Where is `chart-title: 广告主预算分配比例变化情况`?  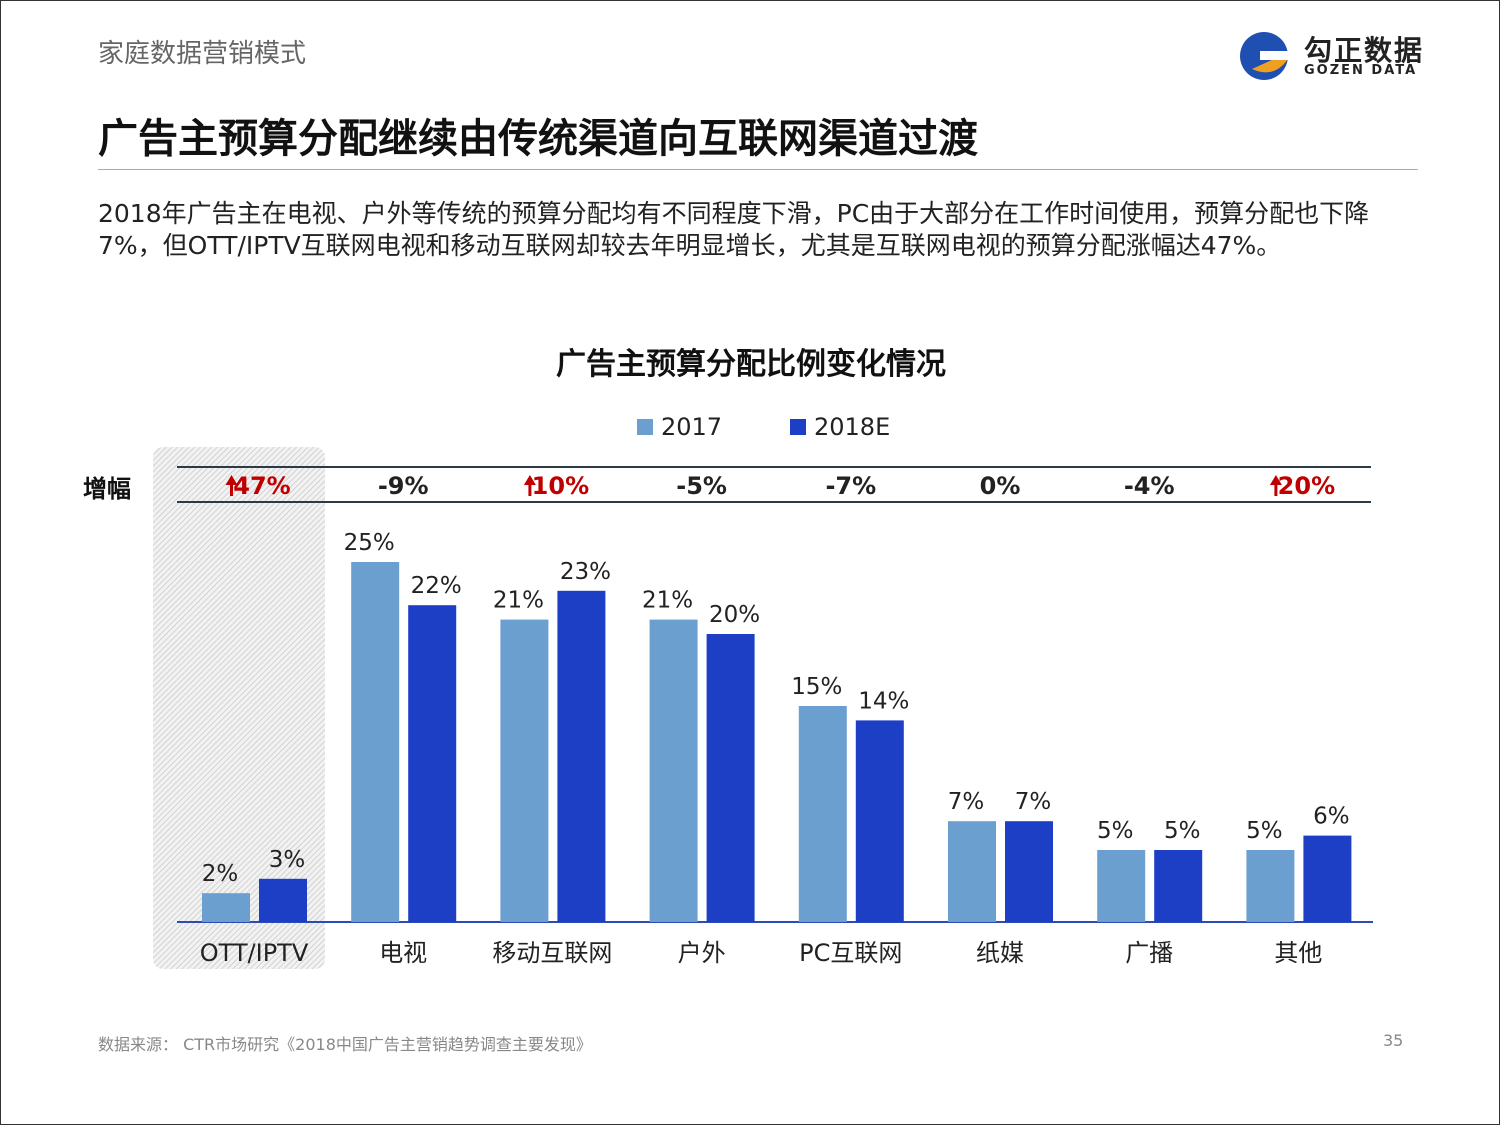
chart-title: 广告主预算分配比例变化情况 is located at coordinates (751, 364).